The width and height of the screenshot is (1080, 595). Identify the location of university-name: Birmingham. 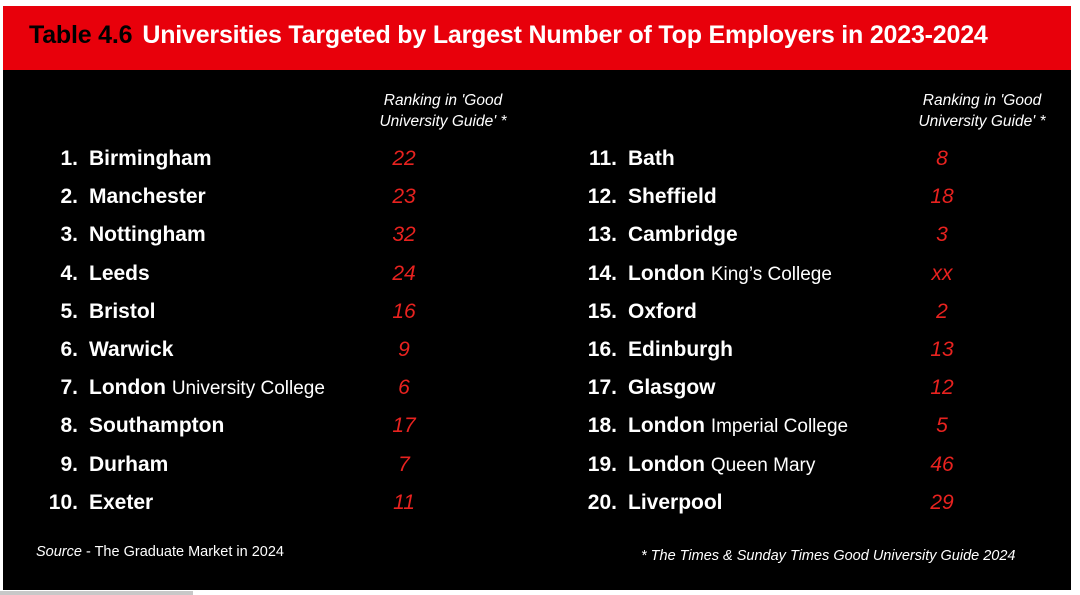
(150, 159).